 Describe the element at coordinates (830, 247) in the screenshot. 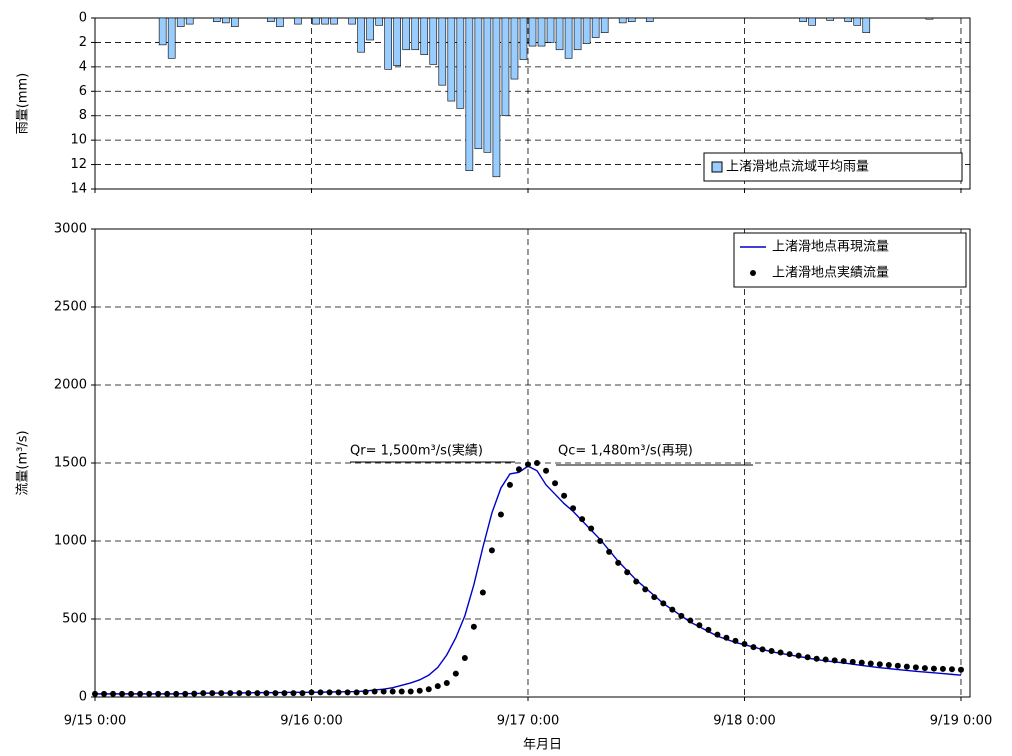

I see `legend-label: 上渚滑地点再現流量` at that location.